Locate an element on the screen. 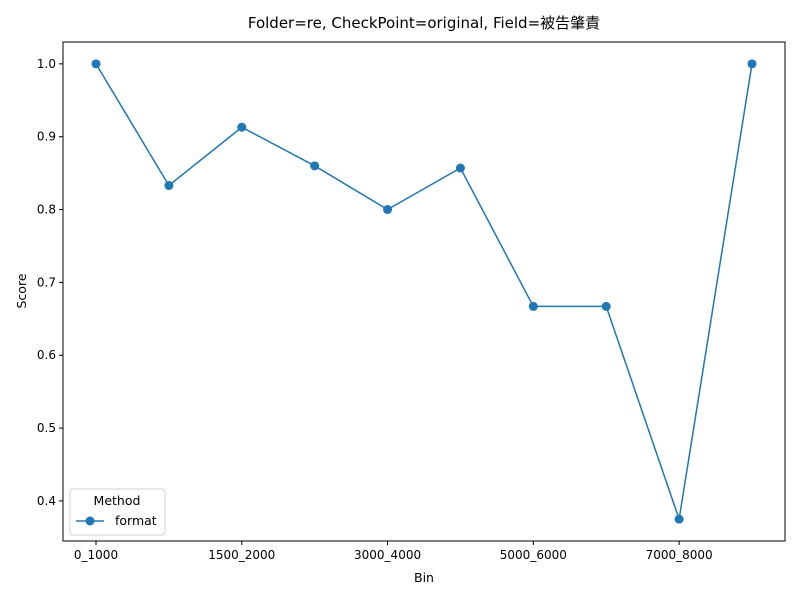 Image resolution: width=800 pixels, height=600 pixels. legend-entry-format: format is located at coordinates (136, 520).